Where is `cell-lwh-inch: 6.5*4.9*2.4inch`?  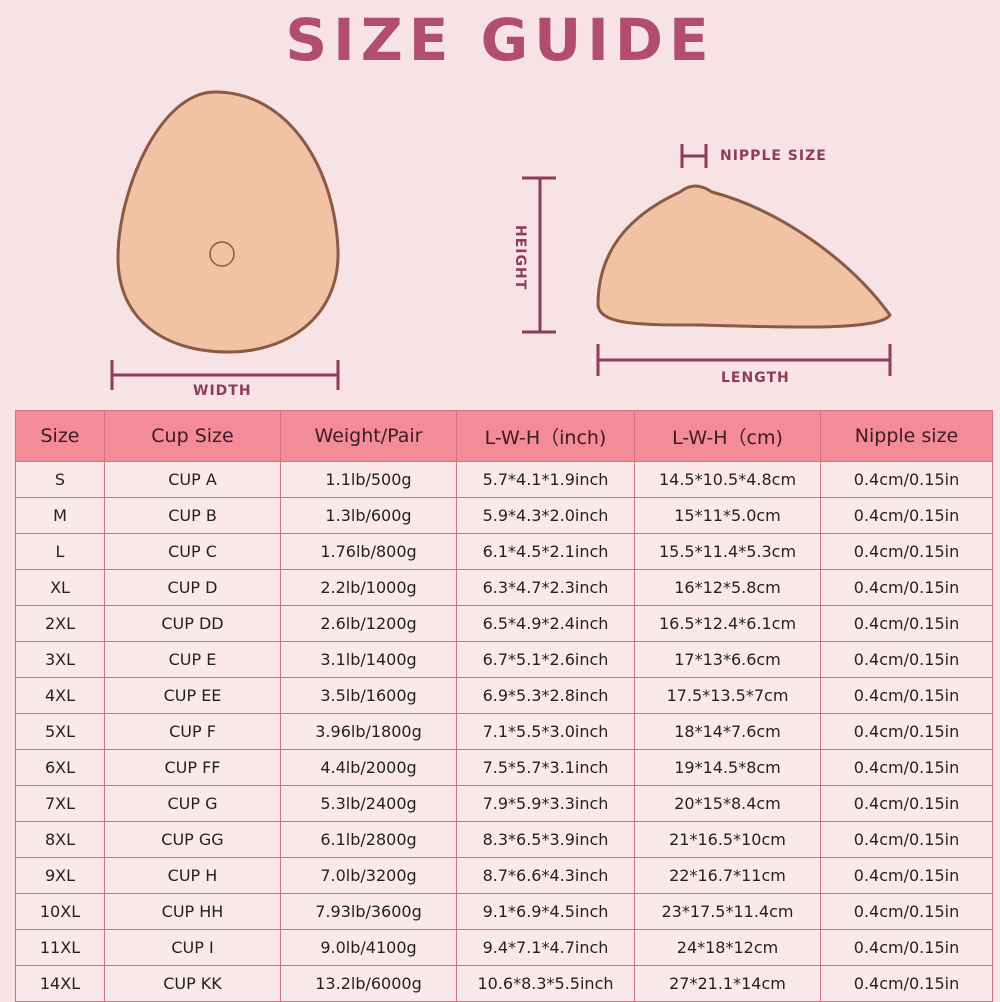
cell-lwh-inch: 6.5*4.9*2.4inch is located at coordinates (545, 623).